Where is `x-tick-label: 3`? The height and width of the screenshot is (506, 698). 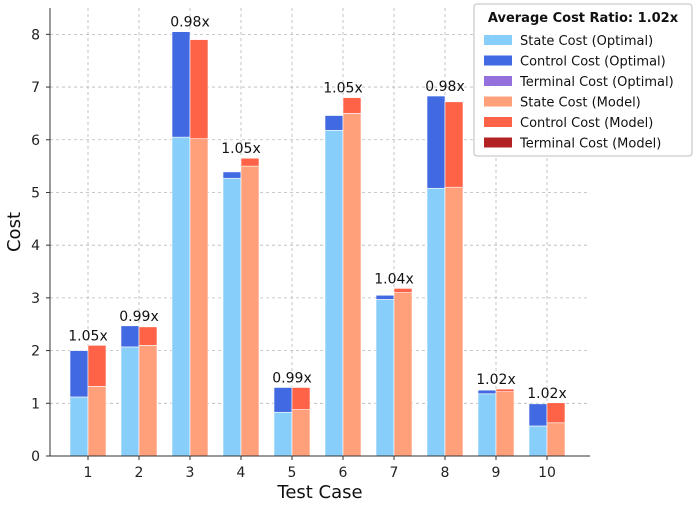 x-tick-label: 3 is located at coordinates (190, 473).